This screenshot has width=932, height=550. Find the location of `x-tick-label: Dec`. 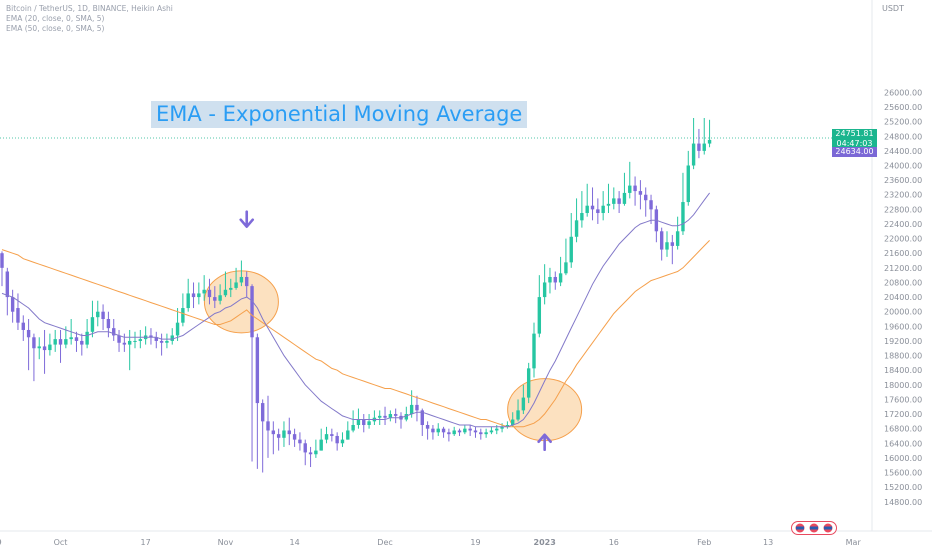

x-tick-label: Dec is located at coordinates (384, 542).